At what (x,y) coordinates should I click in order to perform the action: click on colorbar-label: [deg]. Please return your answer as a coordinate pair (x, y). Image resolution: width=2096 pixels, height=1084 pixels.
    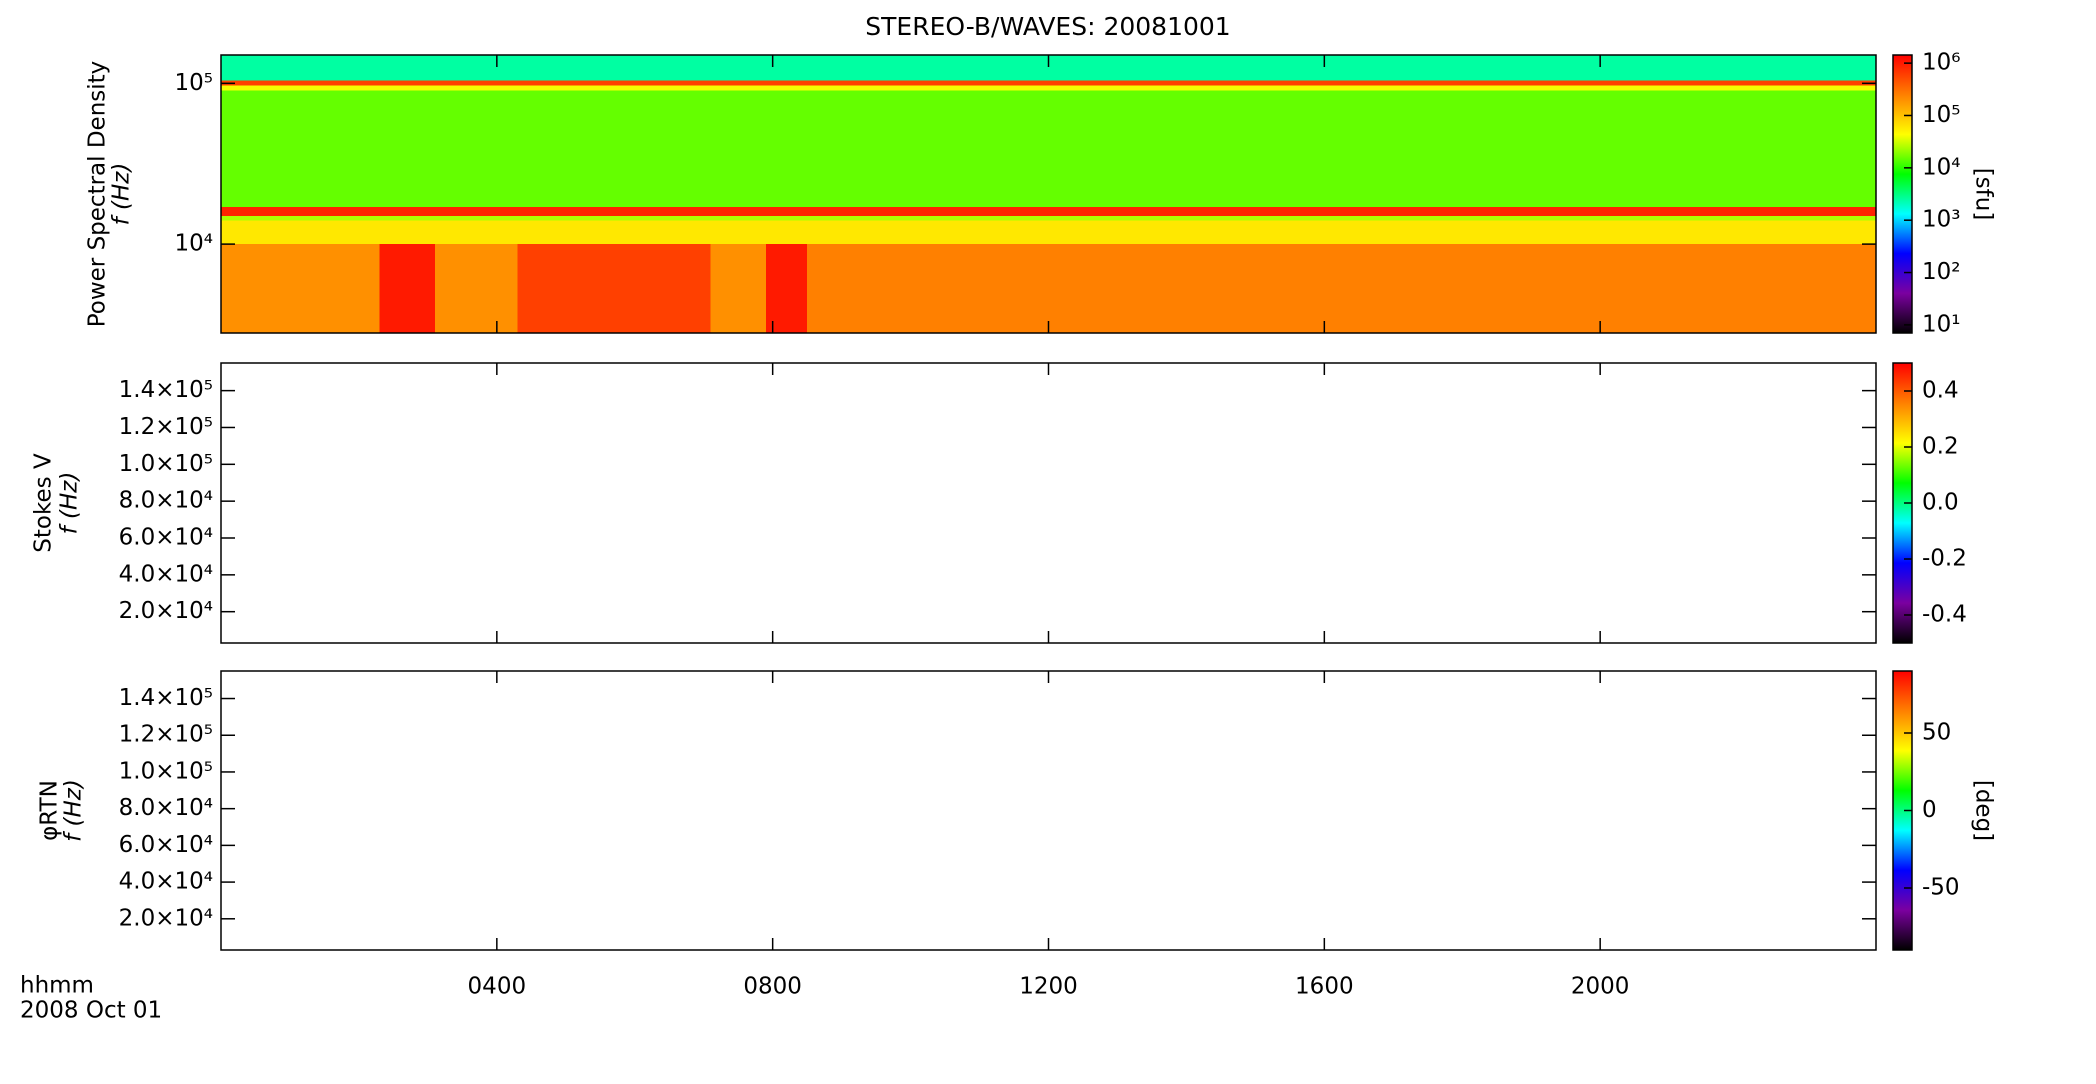
    Looking at the image, I should click on (1984, 810).